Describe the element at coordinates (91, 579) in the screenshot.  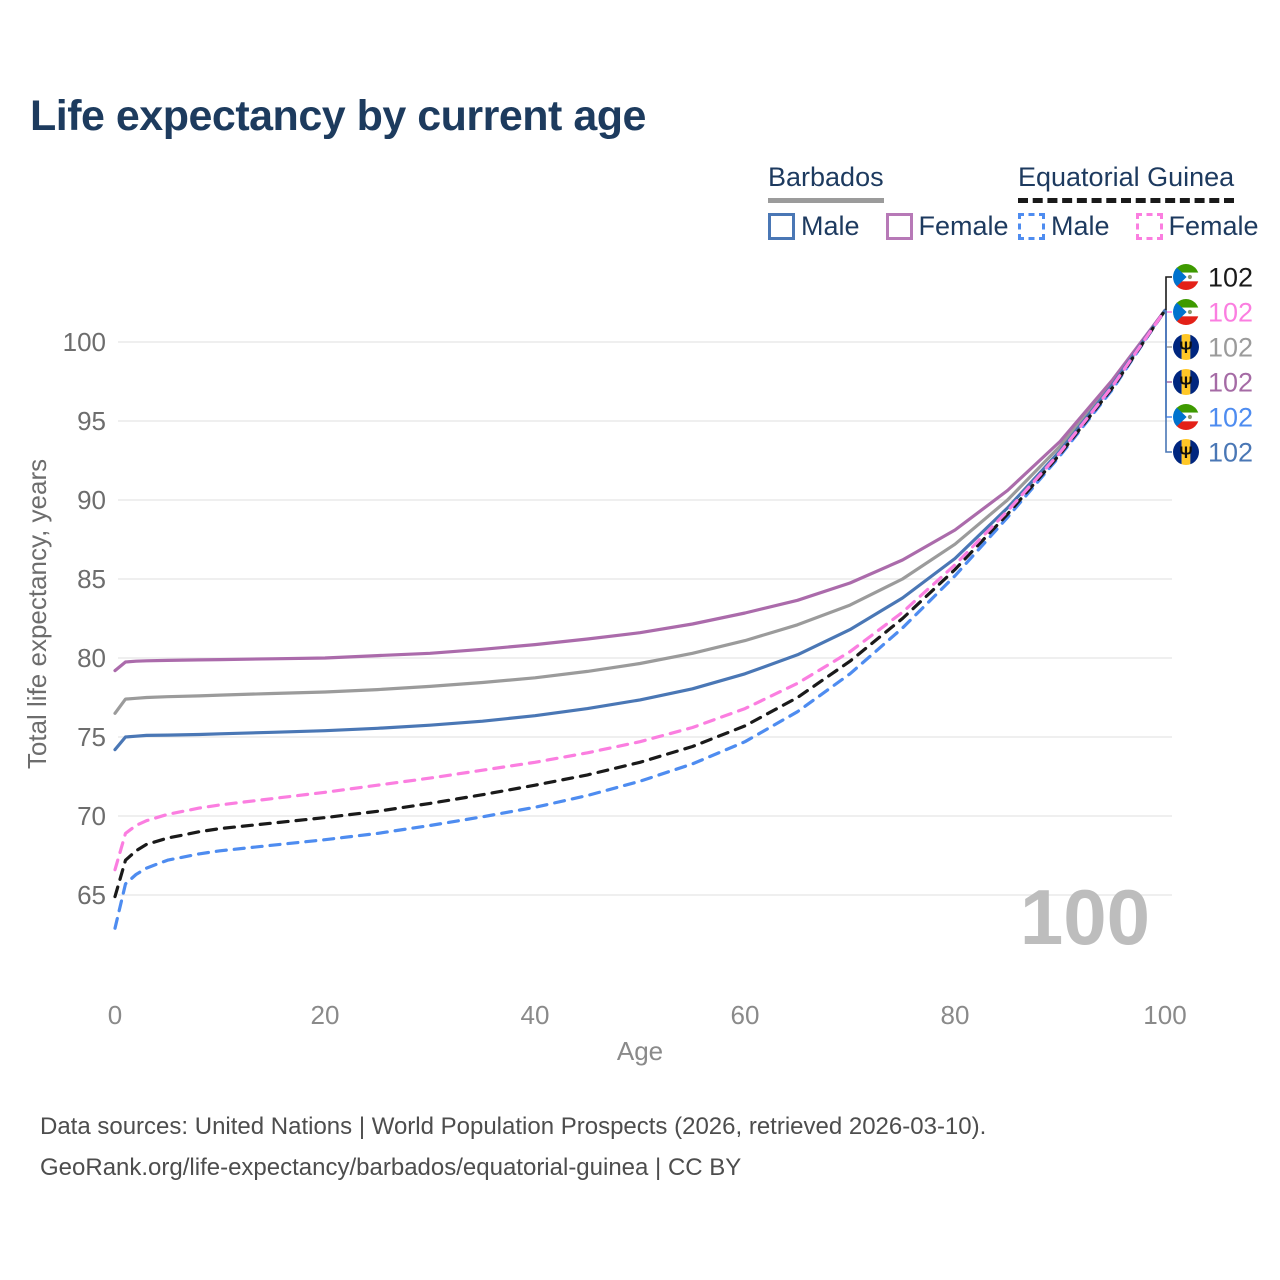
I see `y-tick-label-85: 85` at that location.